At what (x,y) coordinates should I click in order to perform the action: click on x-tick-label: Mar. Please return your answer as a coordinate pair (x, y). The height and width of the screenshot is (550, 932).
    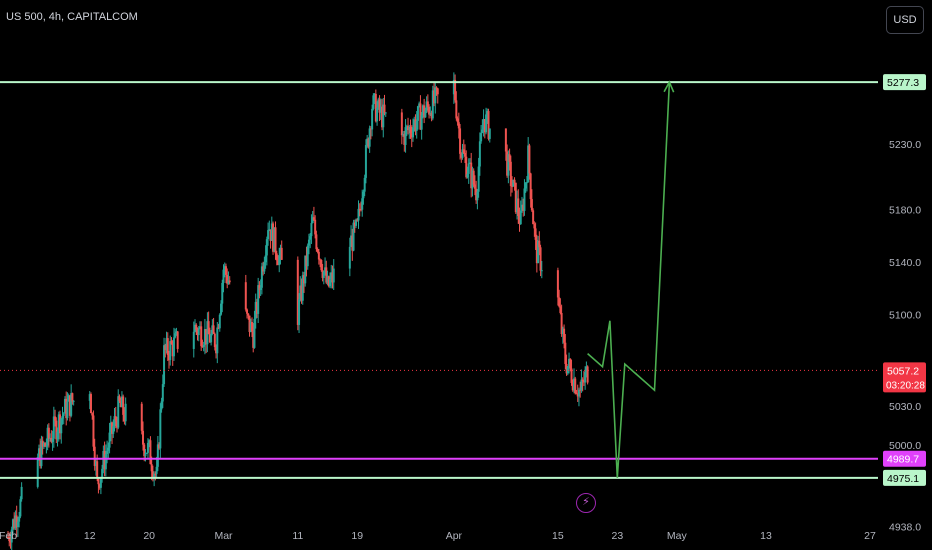
    Looking at the image, I should click on (223, 536).